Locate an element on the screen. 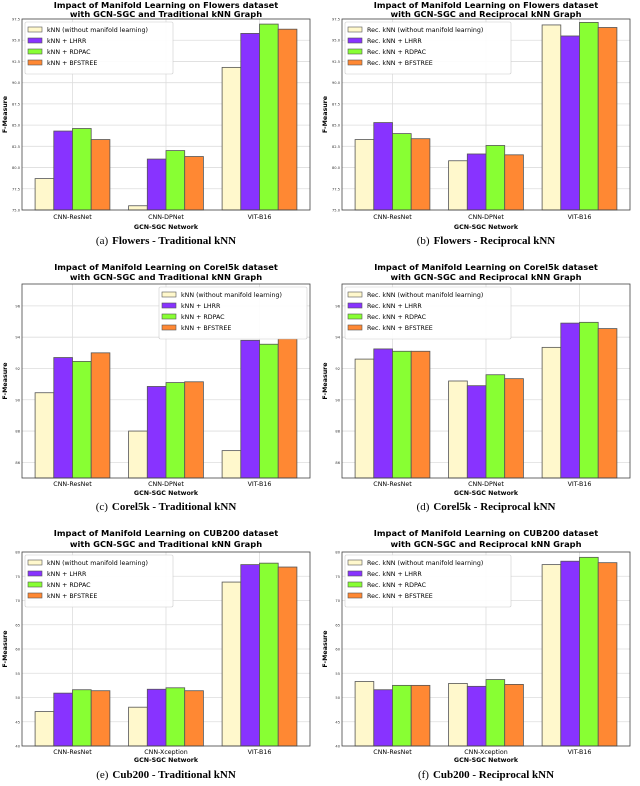 This screenshot has width=640, height=786. y-tick-label: 90 is located at coordinates (17, 400).